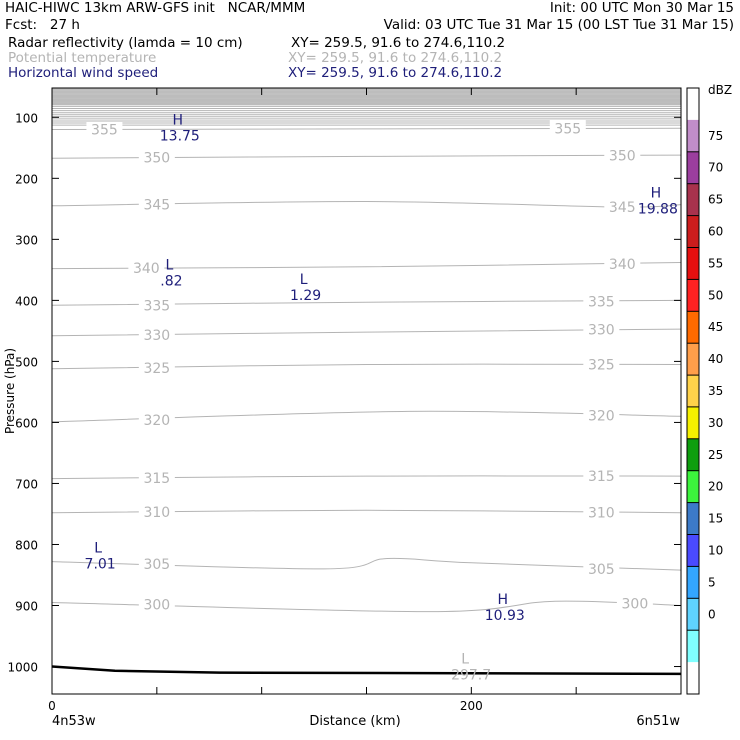 This screenshot has height=740, width=740. I want to click on colorbar-label: 75, so click(715, 136).